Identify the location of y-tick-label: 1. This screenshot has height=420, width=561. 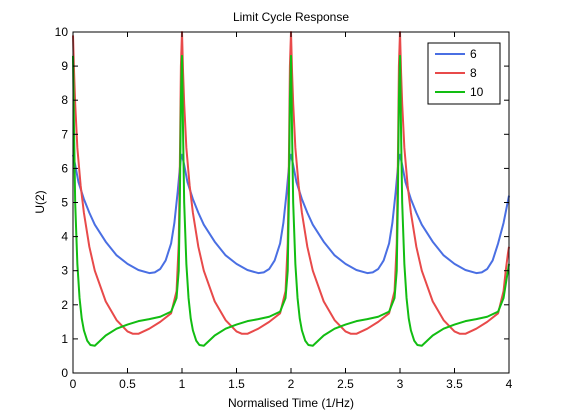
(64, 339).